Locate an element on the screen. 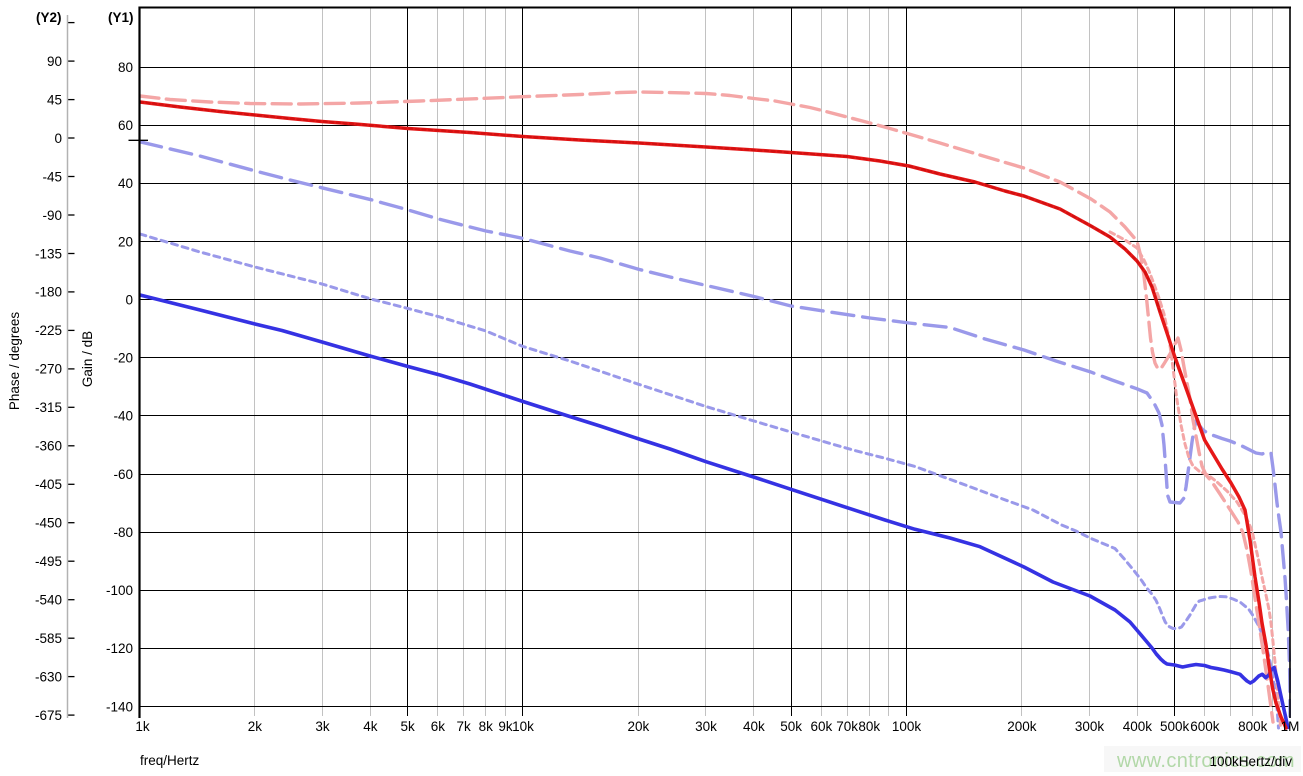 Image resolution: width=1303 pixels, height=776 pixels. svg-text: 45 is located at coordinates (54, 99).